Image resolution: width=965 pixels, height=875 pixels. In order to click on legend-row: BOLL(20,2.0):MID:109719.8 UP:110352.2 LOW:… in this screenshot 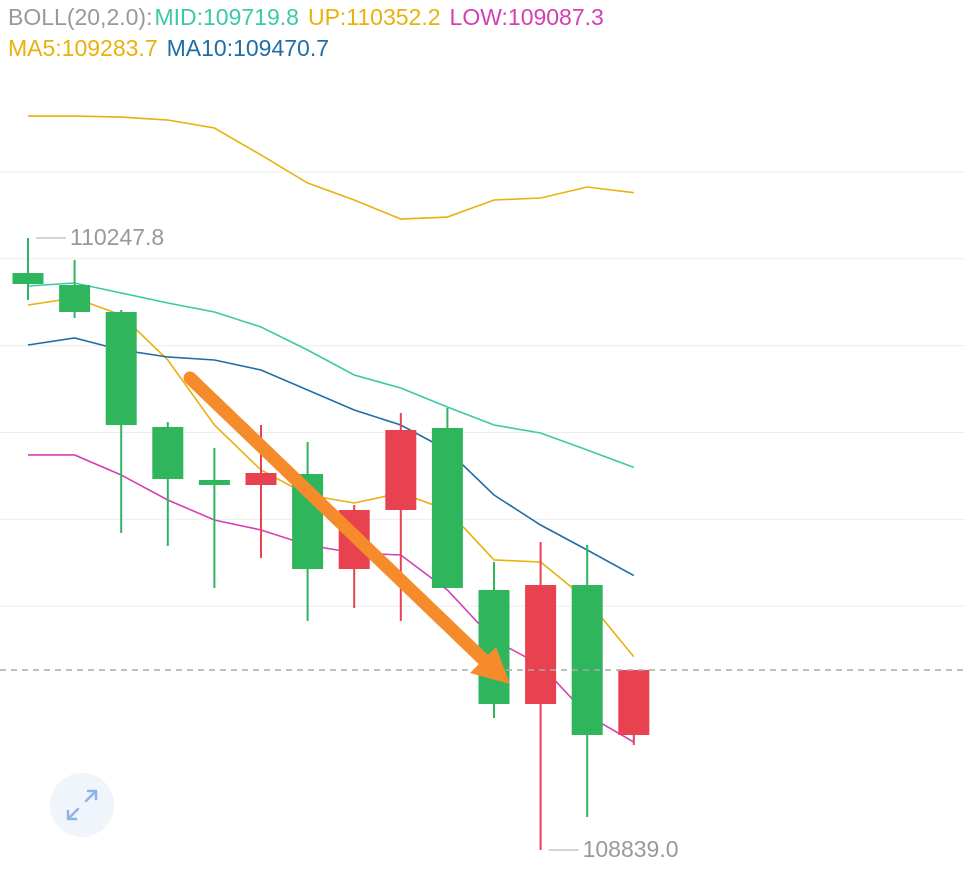, I will do `click(310, 17)`.